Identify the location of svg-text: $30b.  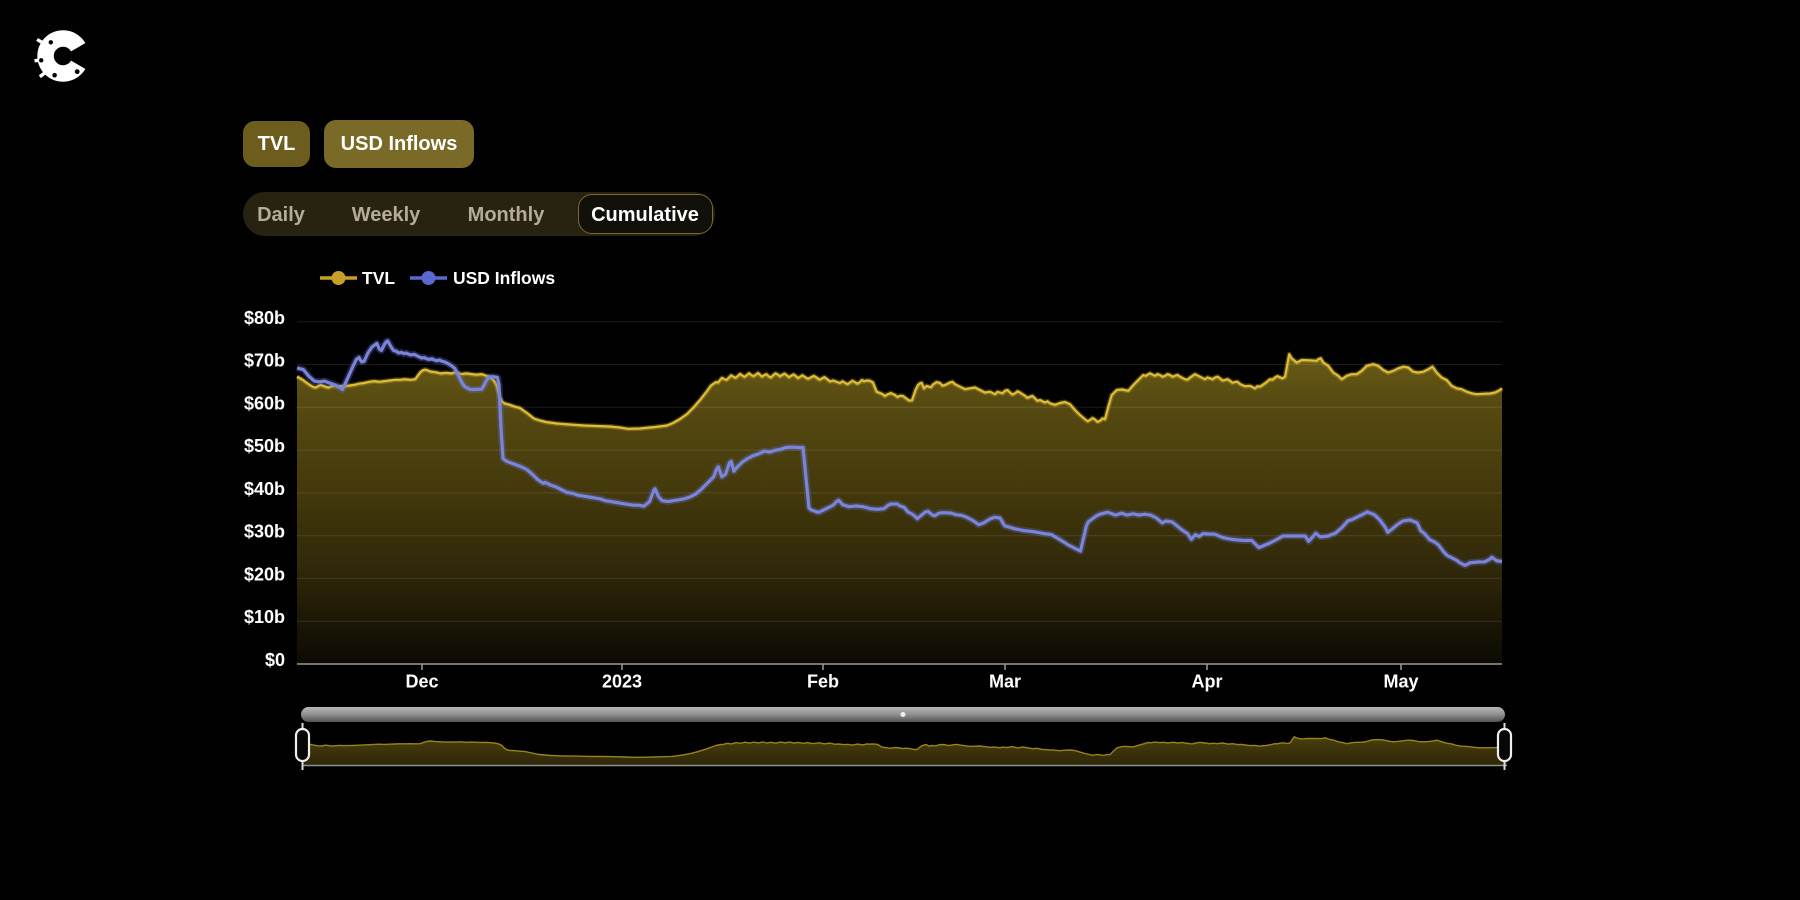
(264, 532).